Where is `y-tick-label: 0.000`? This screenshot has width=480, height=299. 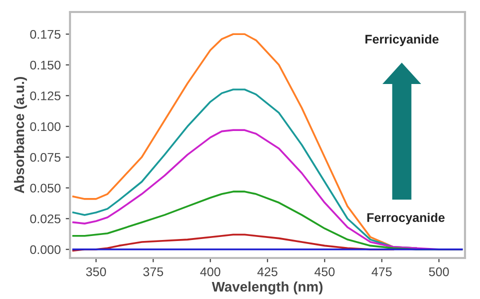 y-tick-label: 0.000 is located at coordinates (45, 249).